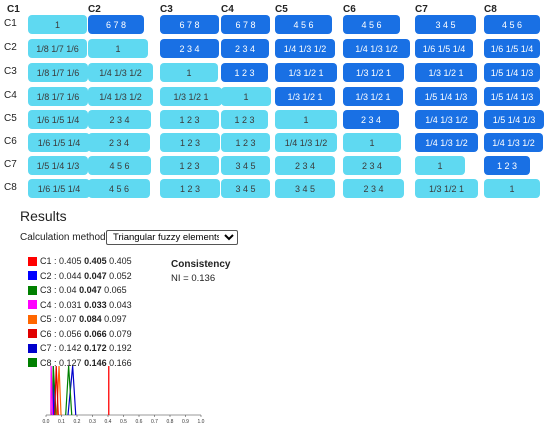 The image size is (550, 428). I want to click on matrix-cell-r2-c6: 1/4 1/3 1/2, so click(376, 48).